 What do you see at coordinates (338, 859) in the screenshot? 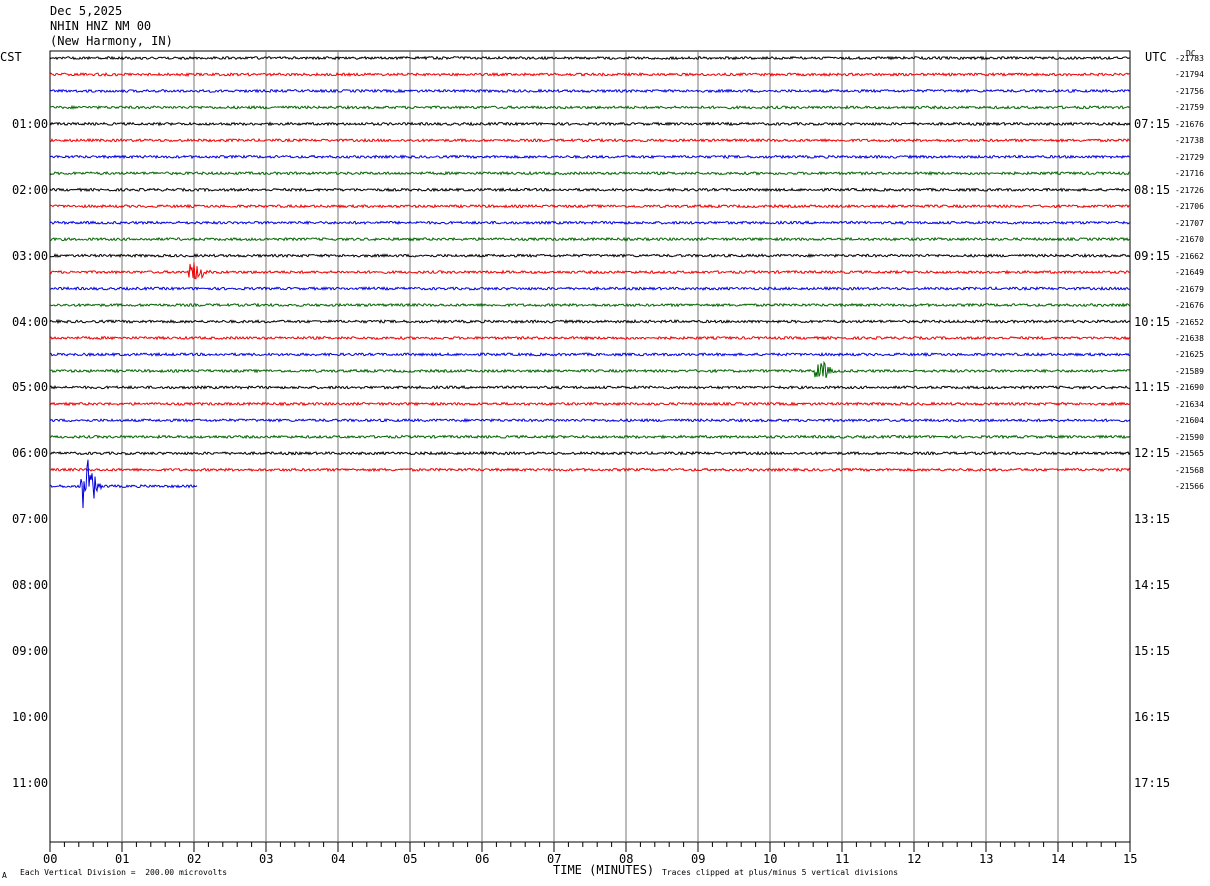
I see `x-tick-label: 04` at bounding box center [338, 859].